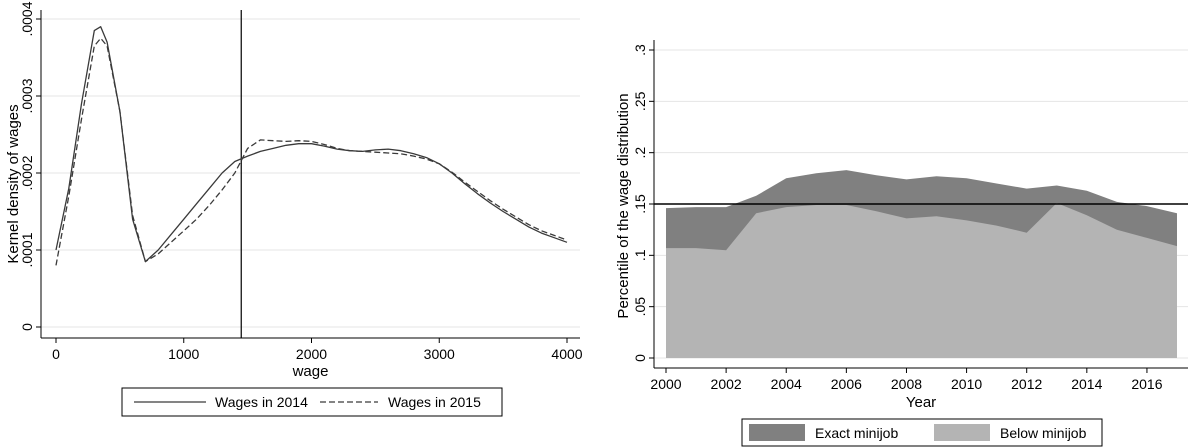  What do you see at coordinates (856, 433) in the screenshot?
I see `legend-label: Exact minijob` at bounding box center [856, 433].